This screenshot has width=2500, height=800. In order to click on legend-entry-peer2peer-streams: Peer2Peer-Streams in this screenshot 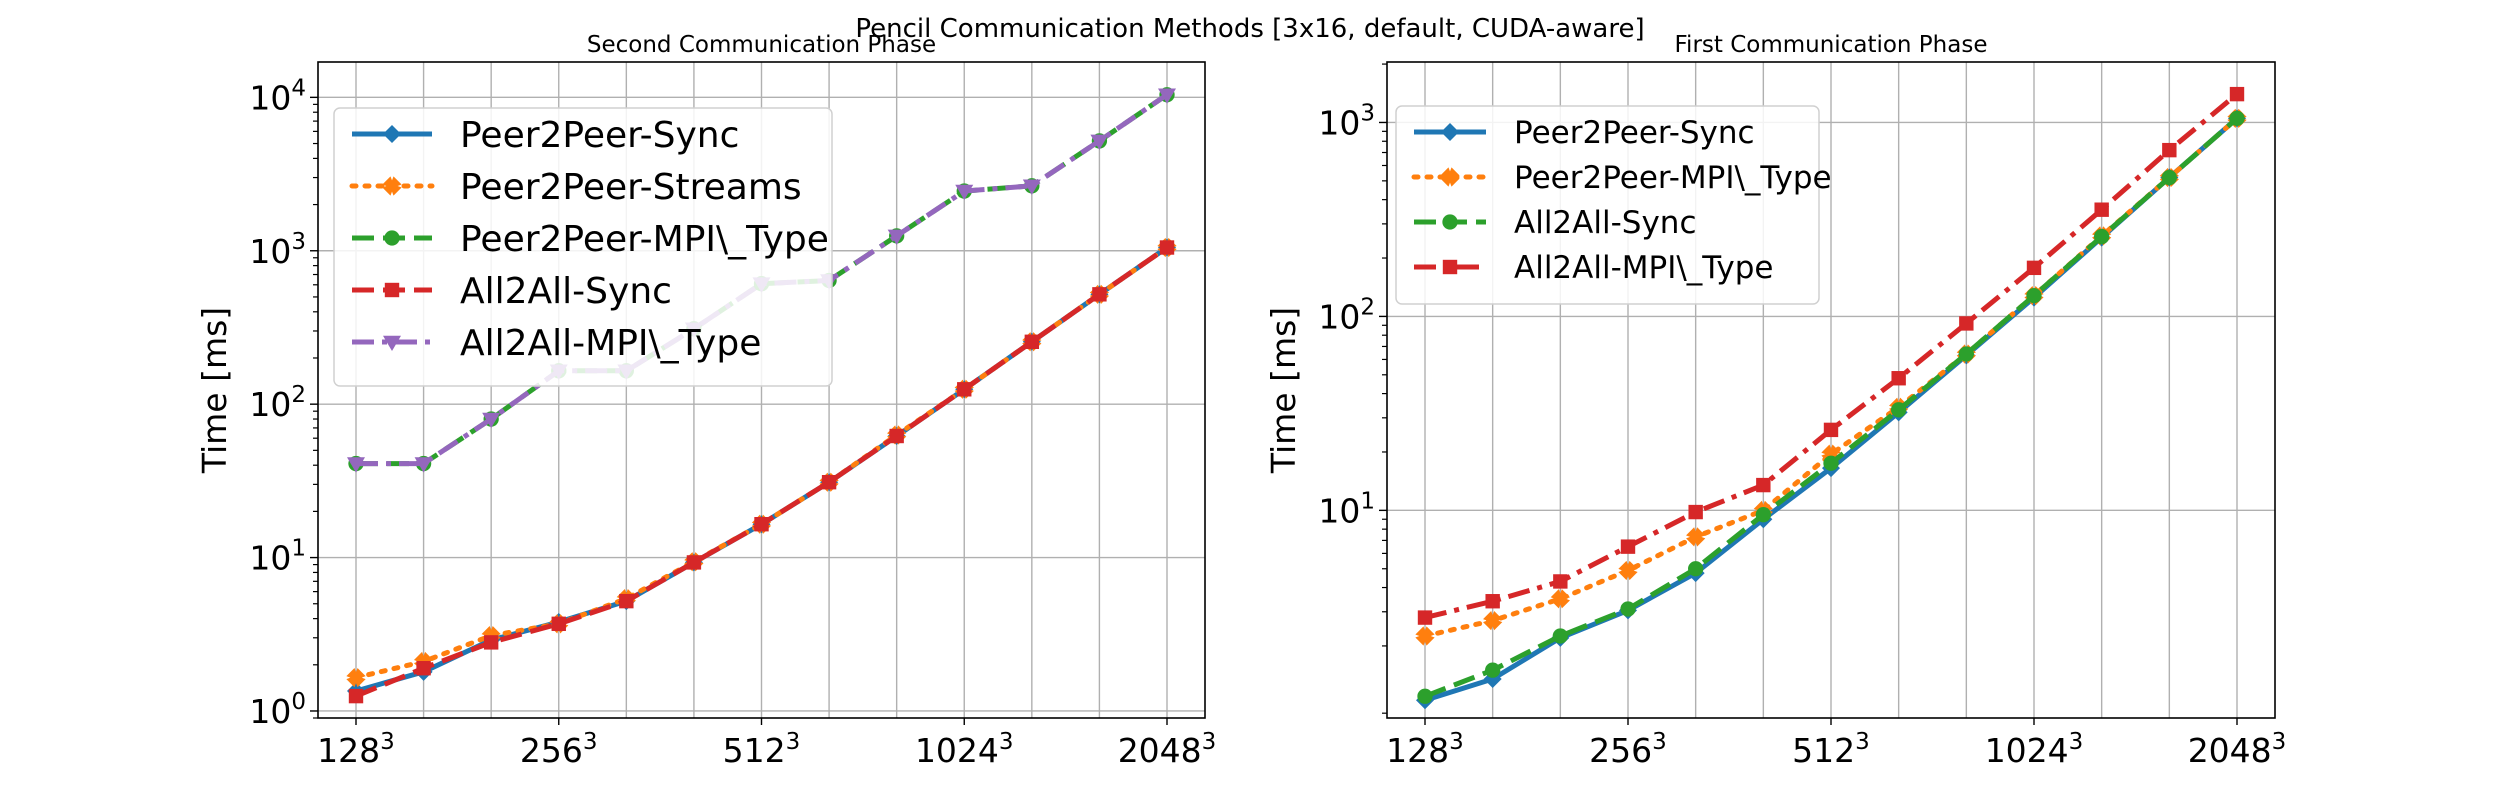, I will do `click(575, 187)`.